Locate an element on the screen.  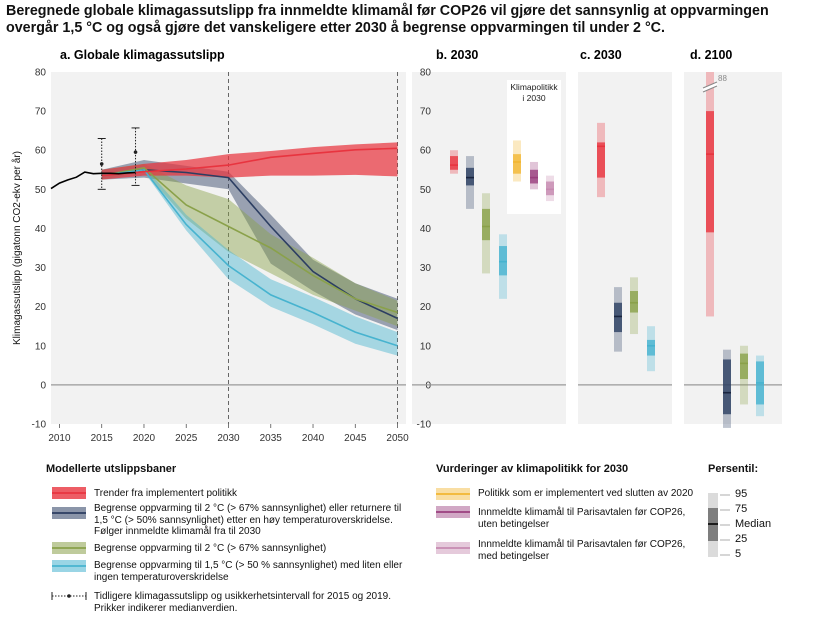
panel-b-box-red-p25-p75 is located at coordinates (454, 163).